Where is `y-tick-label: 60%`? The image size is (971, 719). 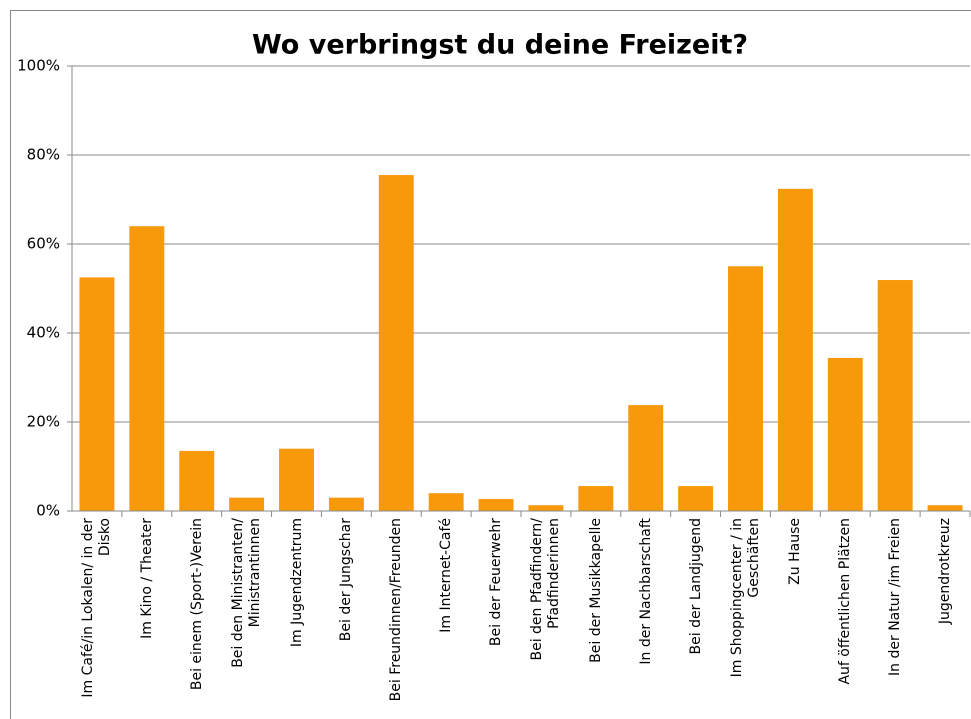
y-tick-label: 60% is located at coordinates (43, 244).